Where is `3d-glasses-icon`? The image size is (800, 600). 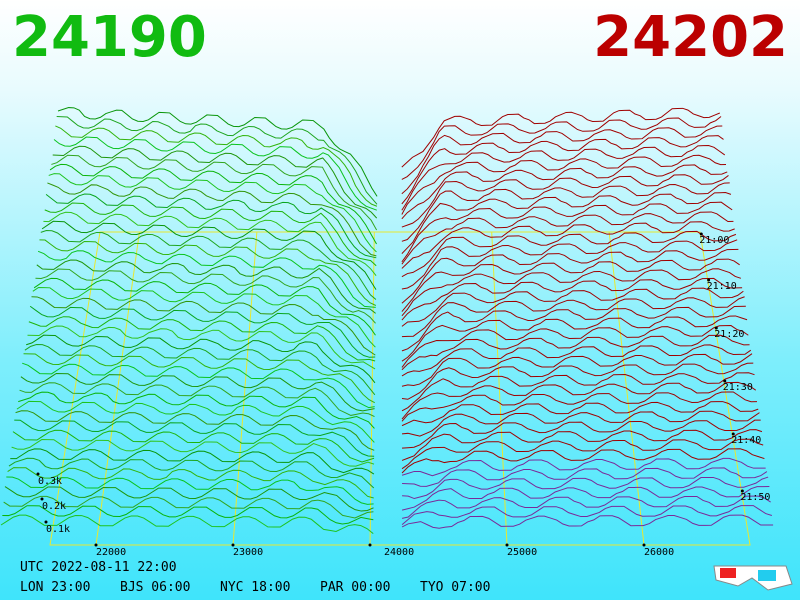
3d-glasses-icon is located at coordinates (753, 578).